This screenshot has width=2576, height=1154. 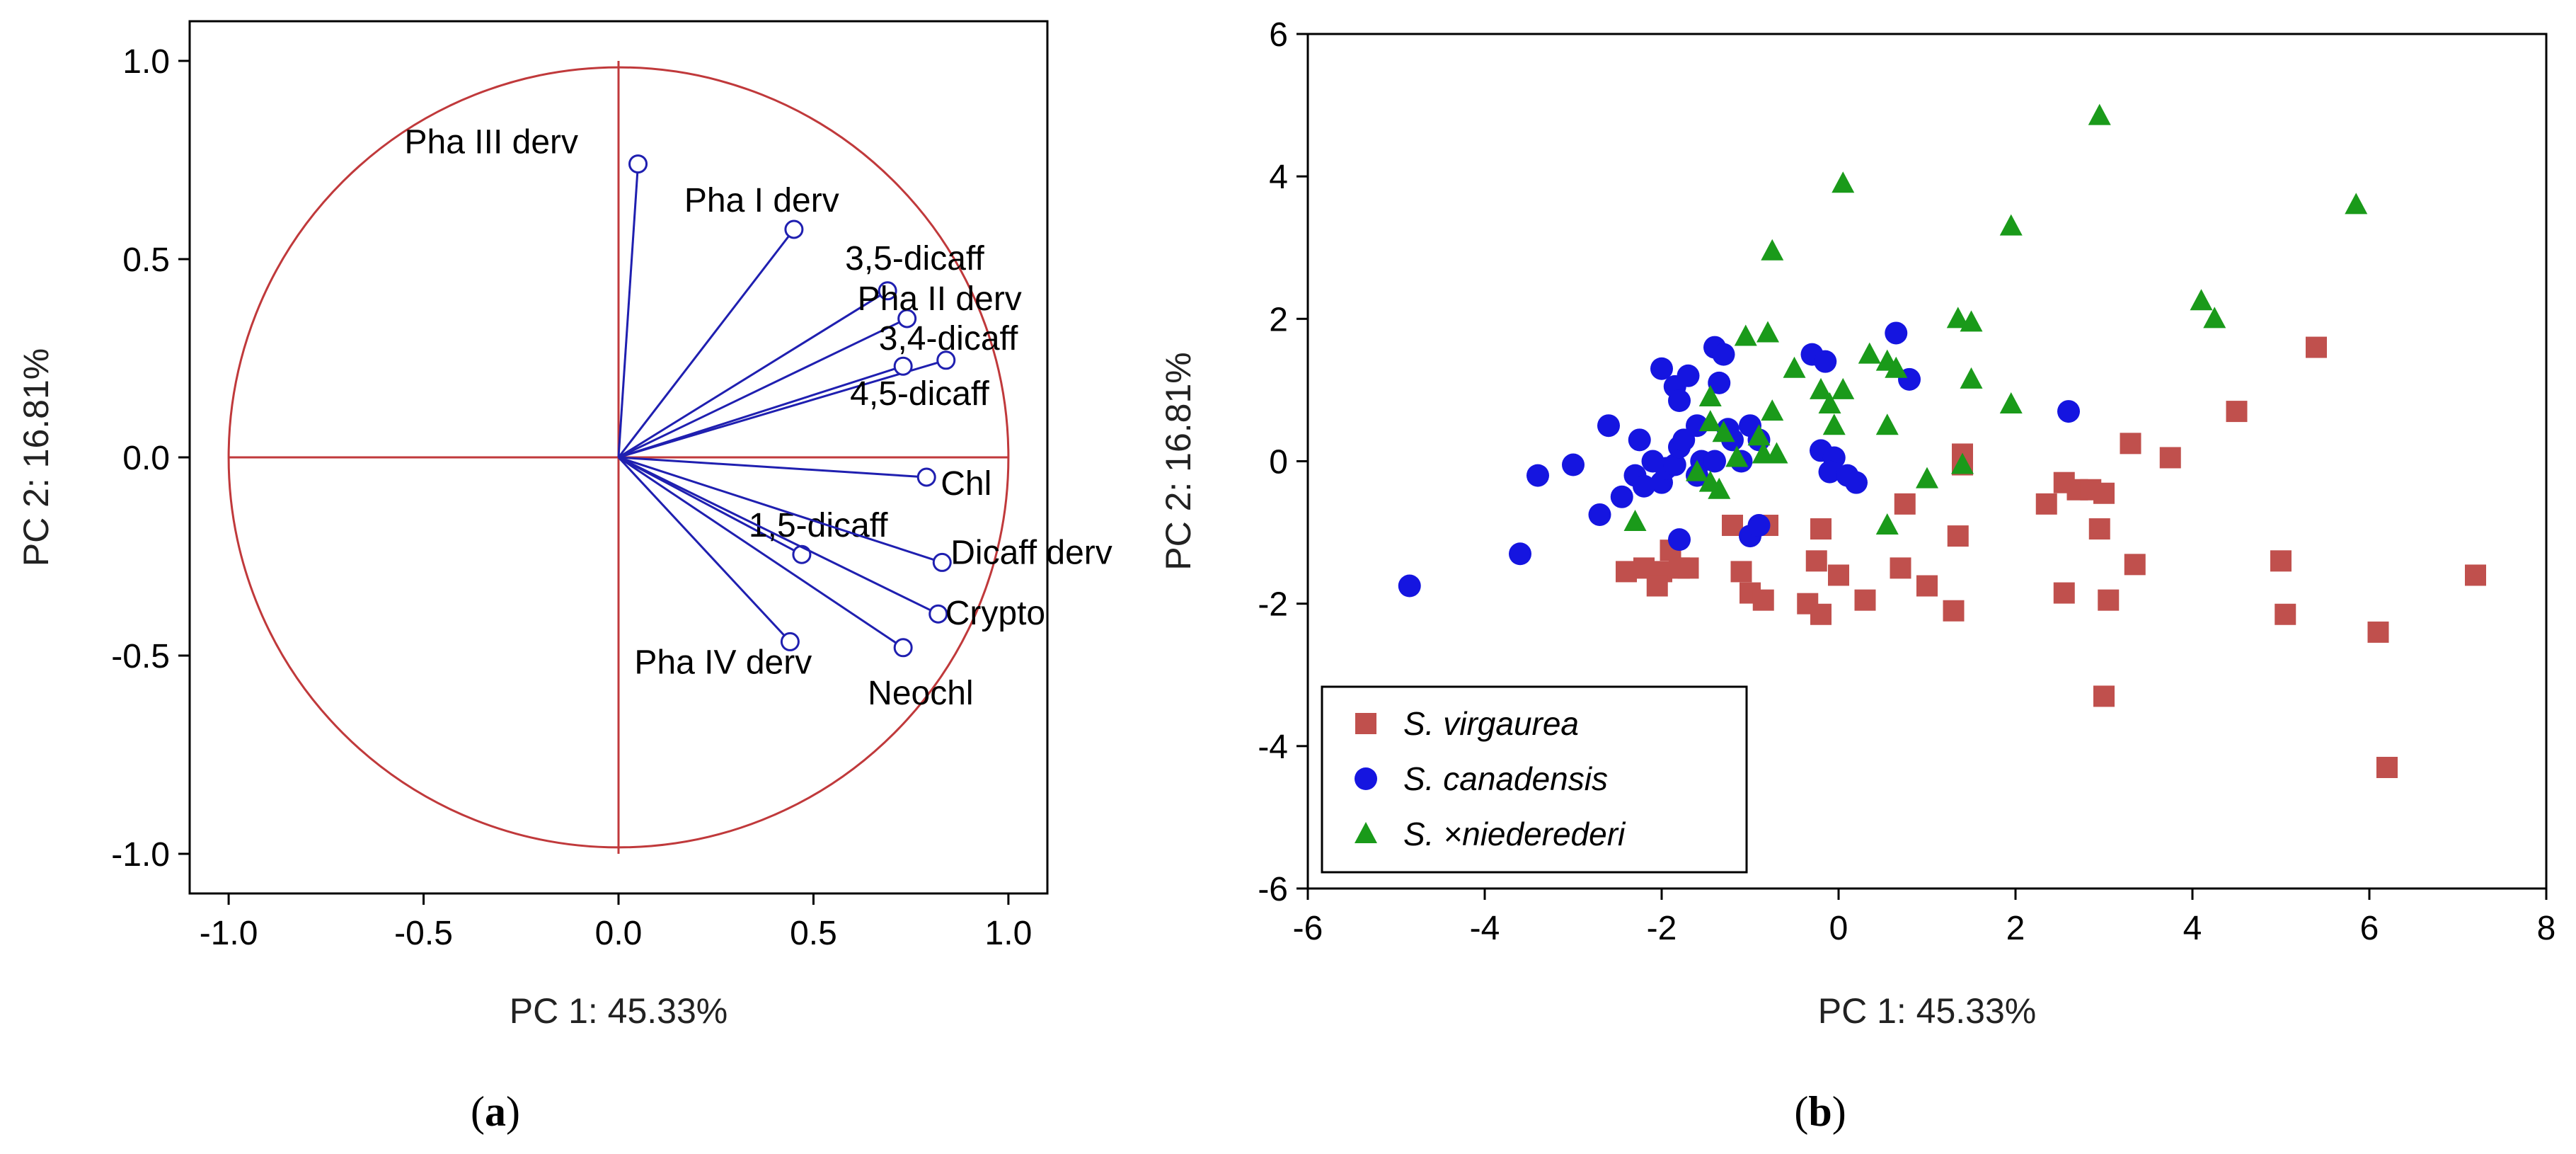 What do you see at coordinates (2369, 929) in the screenshot?
I see `x-tick-label: 6` at bounding box center [2369, 929].